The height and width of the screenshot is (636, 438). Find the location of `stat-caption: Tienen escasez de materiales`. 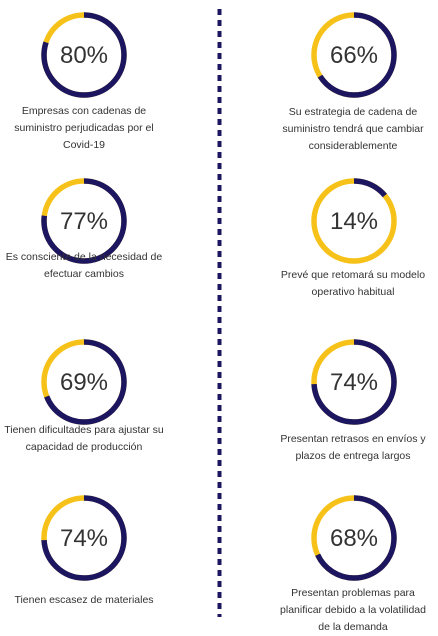

stat-caption: Tienen escasez de materiales is located at coordinates (84, 600).